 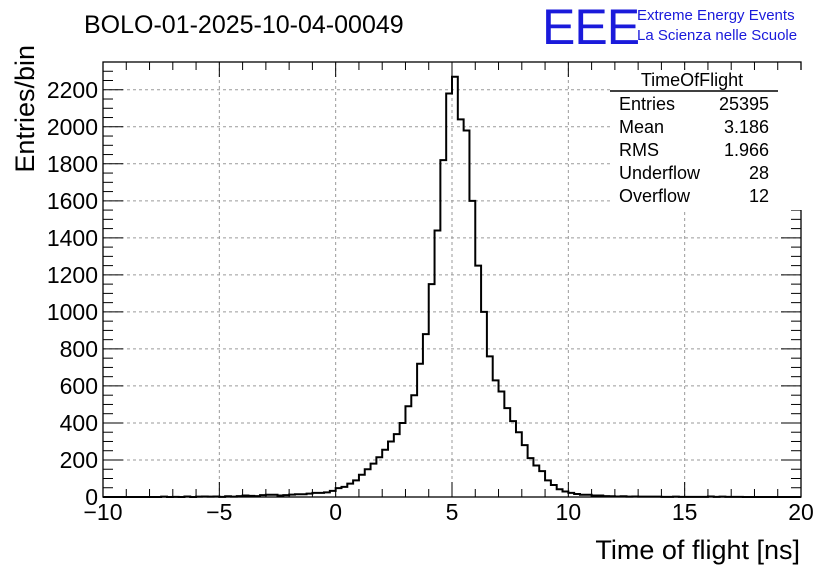 What do you see at coordinates (72, 164) in the screenshot?
I see `y-tick-label: 1800` at bounding box center [72, 164].